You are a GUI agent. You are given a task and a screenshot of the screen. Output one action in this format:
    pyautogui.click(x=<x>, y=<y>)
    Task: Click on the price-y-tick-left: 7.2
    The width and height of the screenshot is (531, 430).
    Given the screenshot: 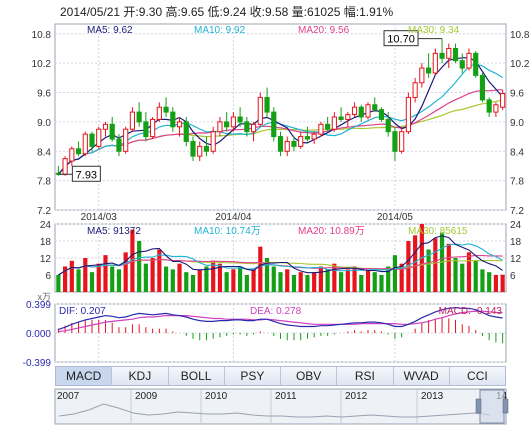 What is the action you would take?
    pyautogui.click(x=44, y=211)
    